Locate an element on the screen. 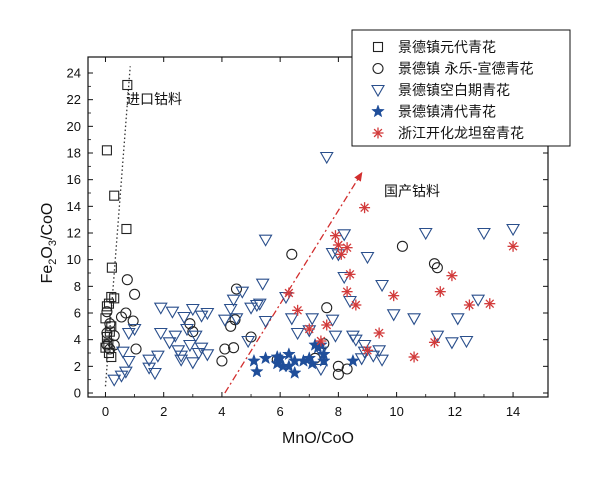  y-tick-label: 24 is located at coordinates (74, 73).